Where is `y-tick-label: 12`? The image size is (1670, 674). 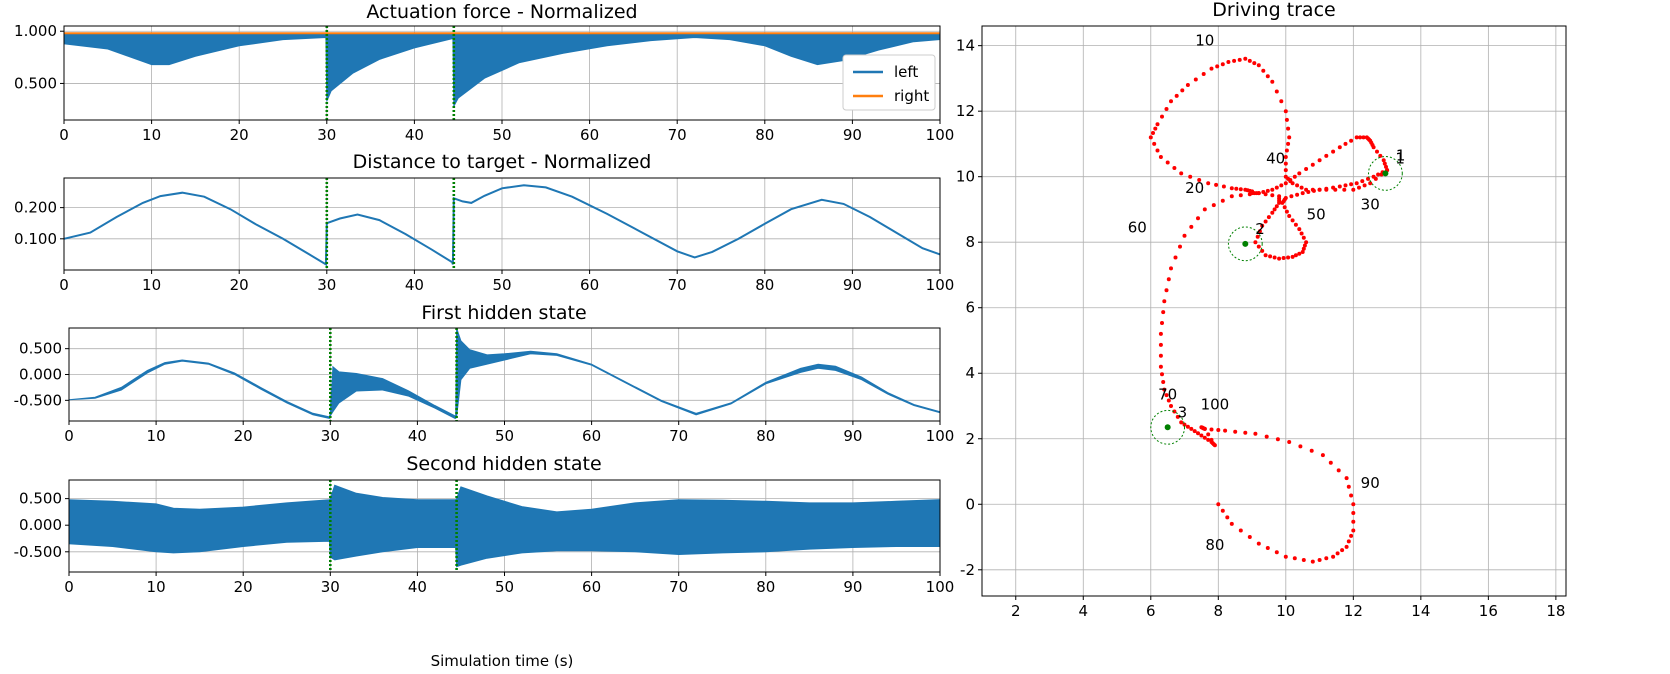
y-tick-label: 12 is located at coordinates (965, 111).